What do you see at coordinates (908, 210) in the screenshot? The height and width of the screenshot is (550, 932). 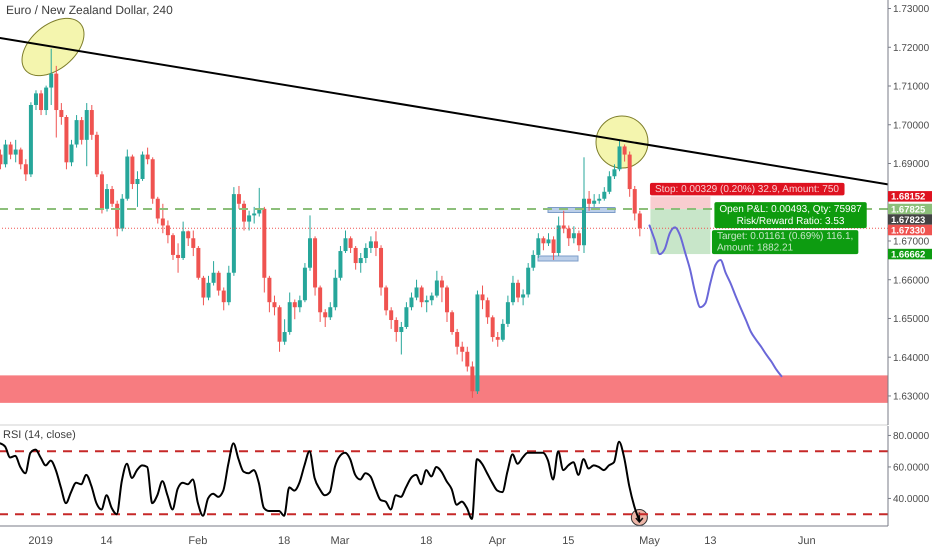 I see `ref-line-label: 1.67825` at bounding box center [908, 210].